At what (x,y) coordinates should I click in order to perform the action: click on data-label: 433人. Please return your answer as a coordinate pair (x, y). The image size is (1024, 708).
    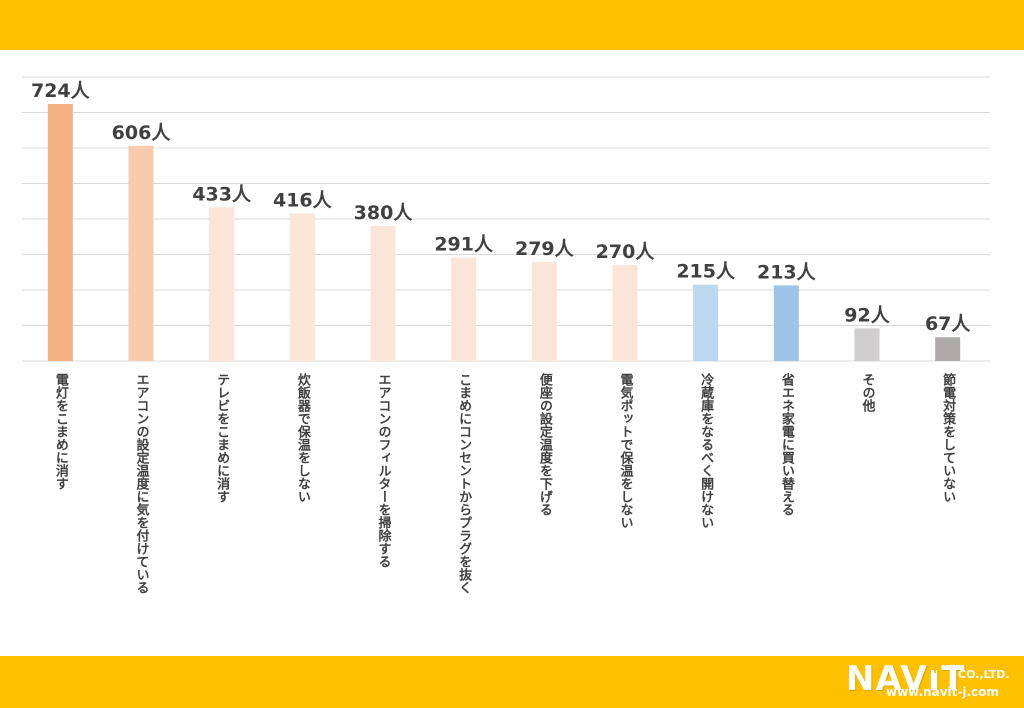
    Looking at the image, I should click on (222, 194).